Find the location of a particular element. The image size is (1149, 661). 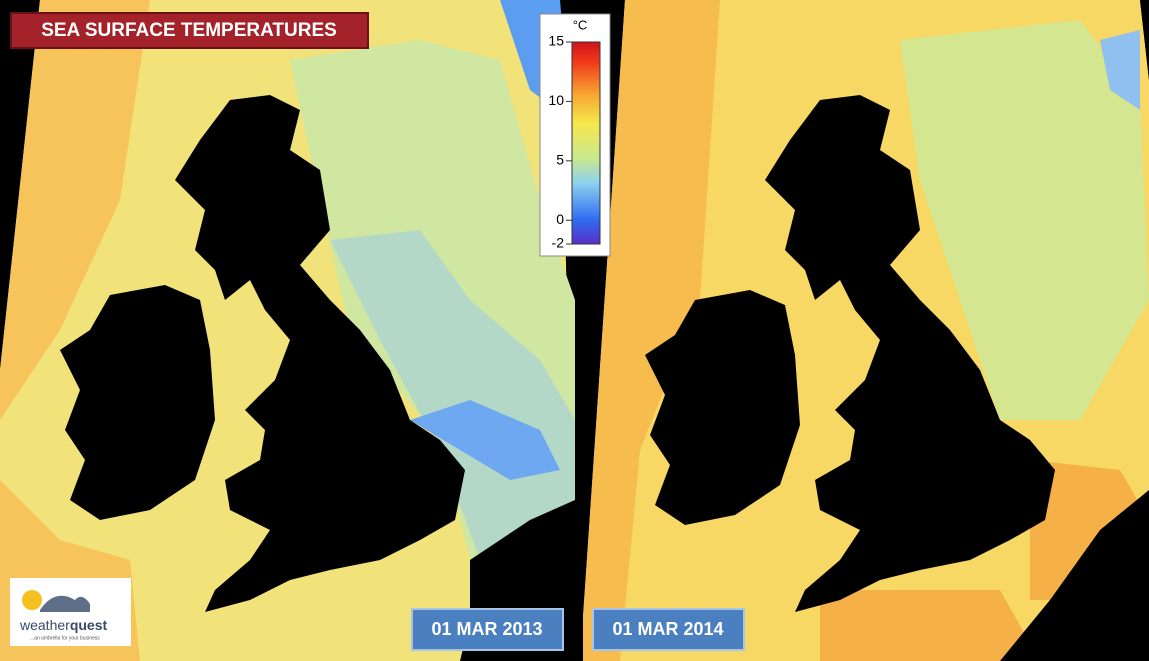

panel-divider is located at coordinates (579, 330).